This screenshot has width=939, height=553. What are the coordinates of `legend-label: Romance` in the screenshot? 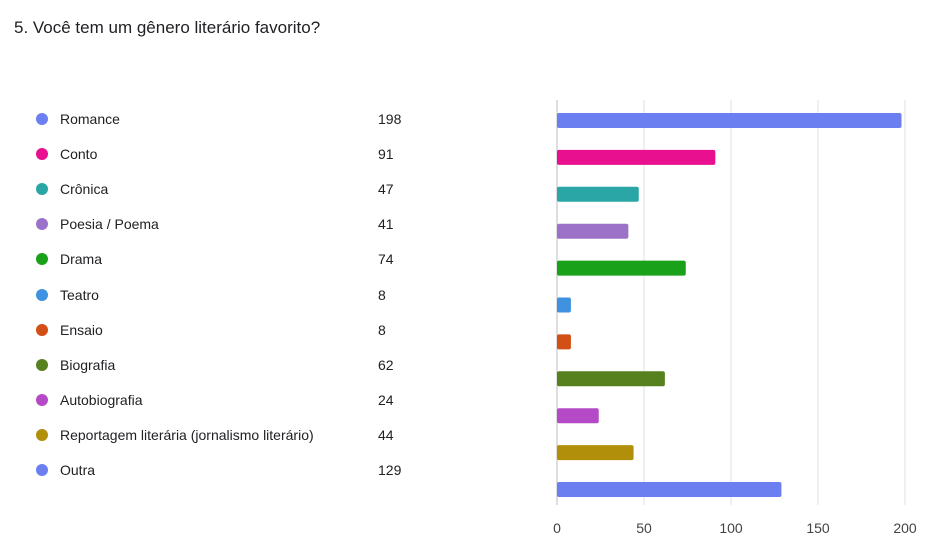 It's located at (90, 119).